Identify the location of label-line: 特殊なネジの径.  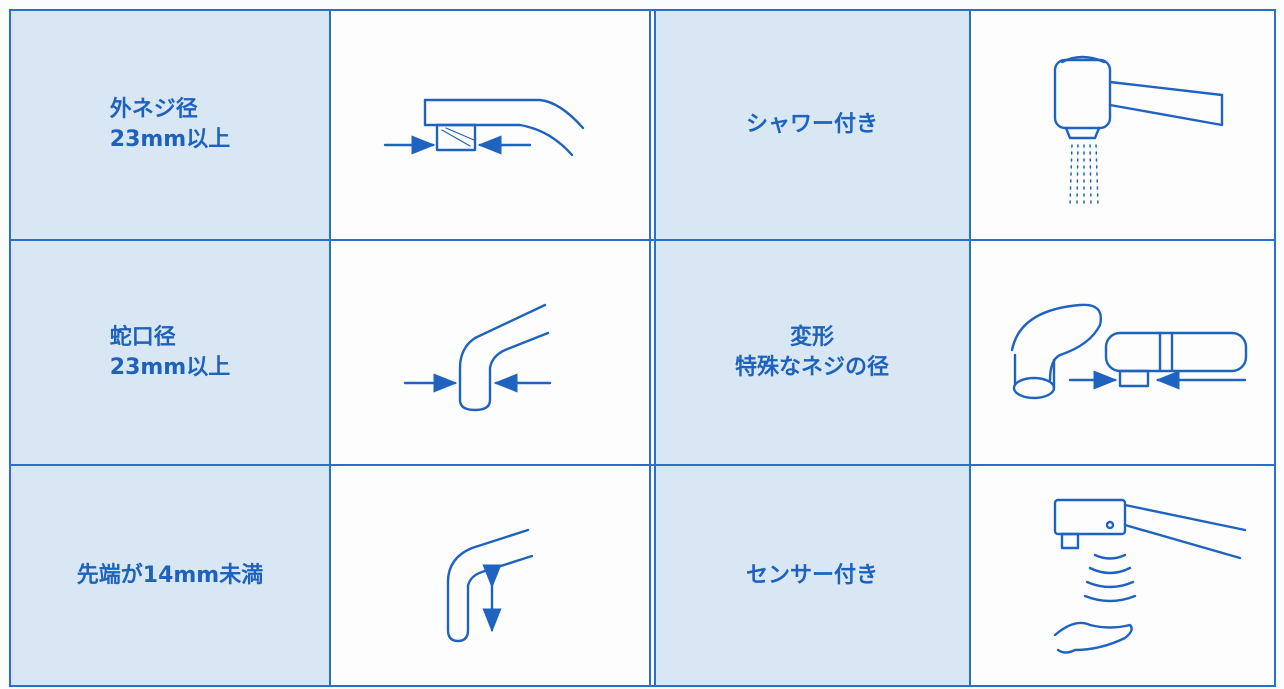
(811, 367).